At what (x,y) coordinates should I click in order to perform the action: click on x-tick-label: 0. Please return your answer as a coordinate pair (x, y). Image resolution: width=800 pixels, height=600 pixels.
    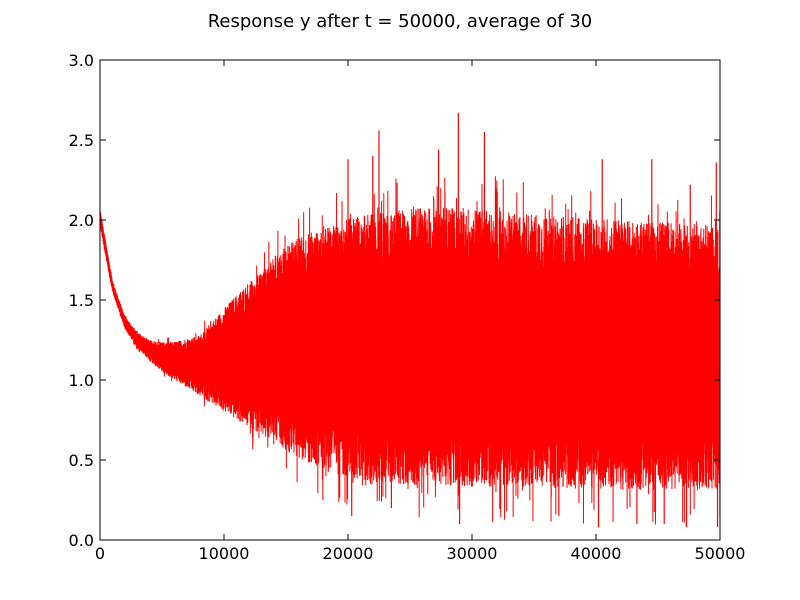
    Looking at the image, I should click on (100, 553).